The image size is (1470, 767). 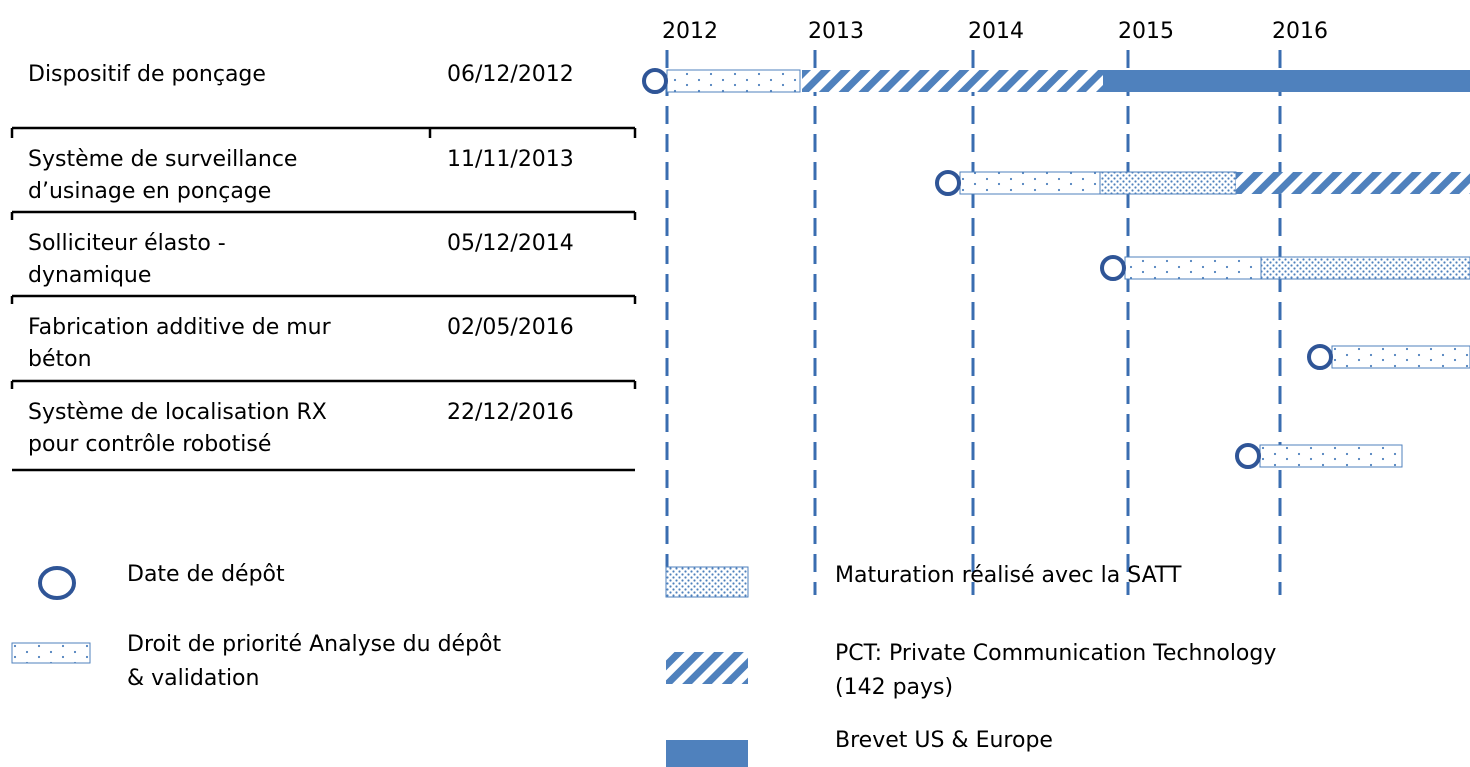 What do you see at coordinates (147, 74) in the screenshot?
I see `row-name: Dispositif de ponçage` at bounding box center [147, 74].